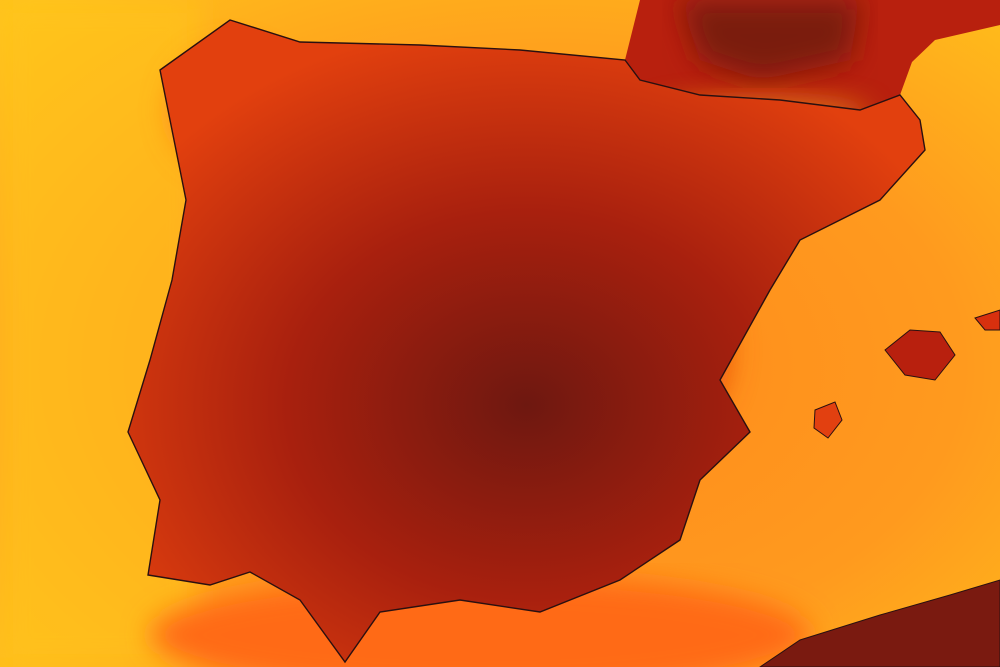 The height and width of the screenshot is (667, 1000). Describe the element at coordinates (920, 355) in the screenshot. I see `mallorca` at that location.